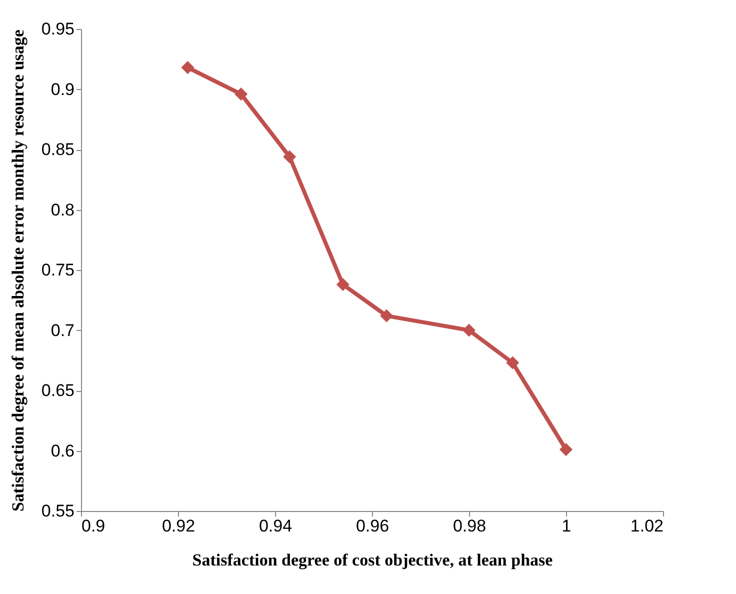  I want to click on y-axis-title: Satisfaction degree of mean absolute error monthly resource usage, so click(18, 270).